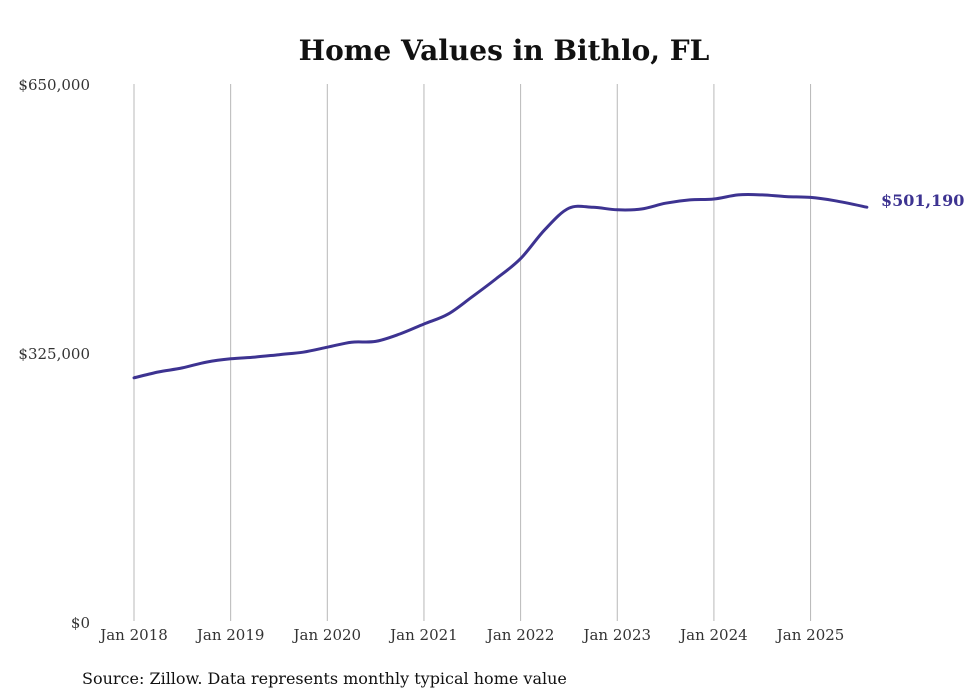  Describe the element at coordinates (423, 635) in the screenshot. I see `x-tick-label: Jan 2021` at that location.